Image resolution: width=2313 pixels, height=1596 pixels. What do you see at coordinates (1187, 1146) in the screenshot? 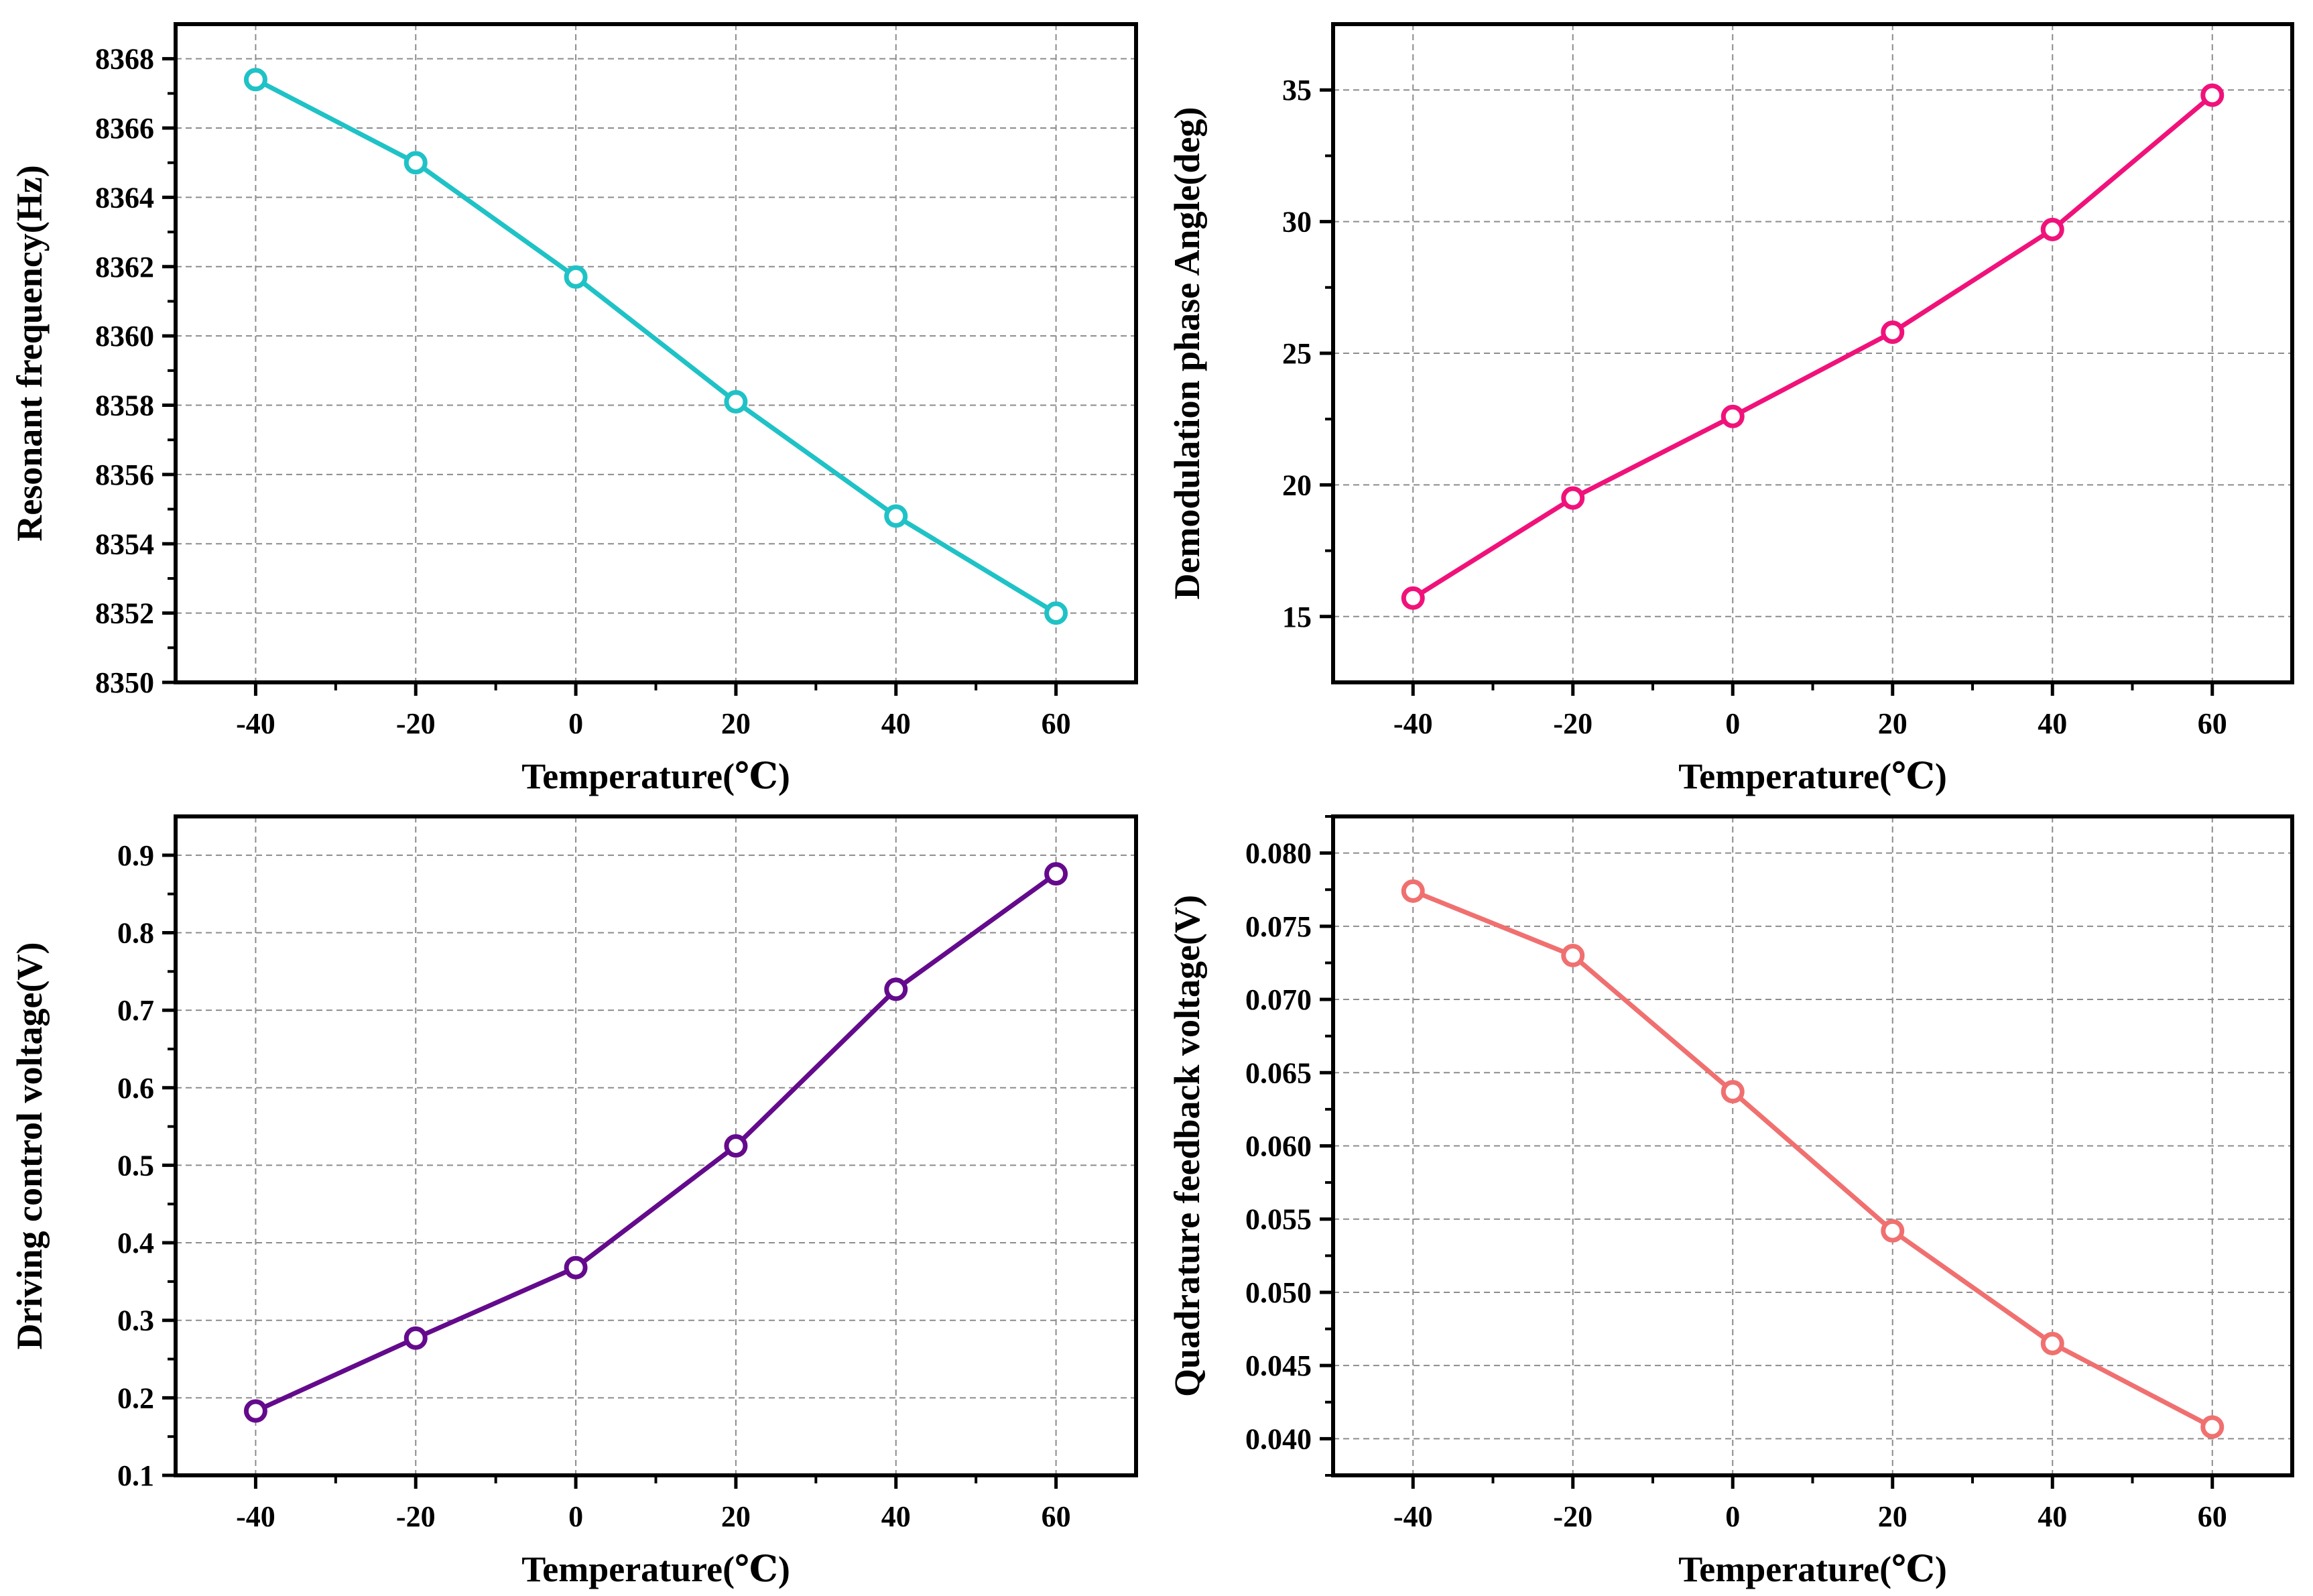
I see `y-axis-title: Quadrature feedback voltage(V)` at bounding box center [1187, 1146].